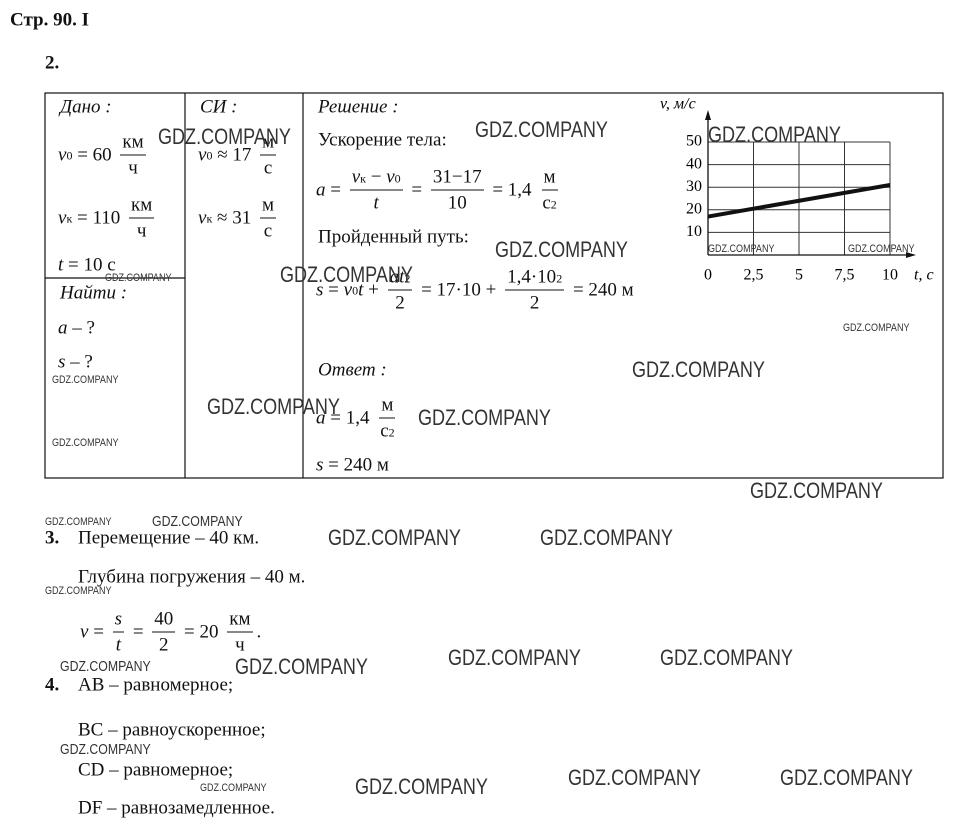 This screenshot has height=839, width=953. I want to click on formula-text: =, so click(138, 632).